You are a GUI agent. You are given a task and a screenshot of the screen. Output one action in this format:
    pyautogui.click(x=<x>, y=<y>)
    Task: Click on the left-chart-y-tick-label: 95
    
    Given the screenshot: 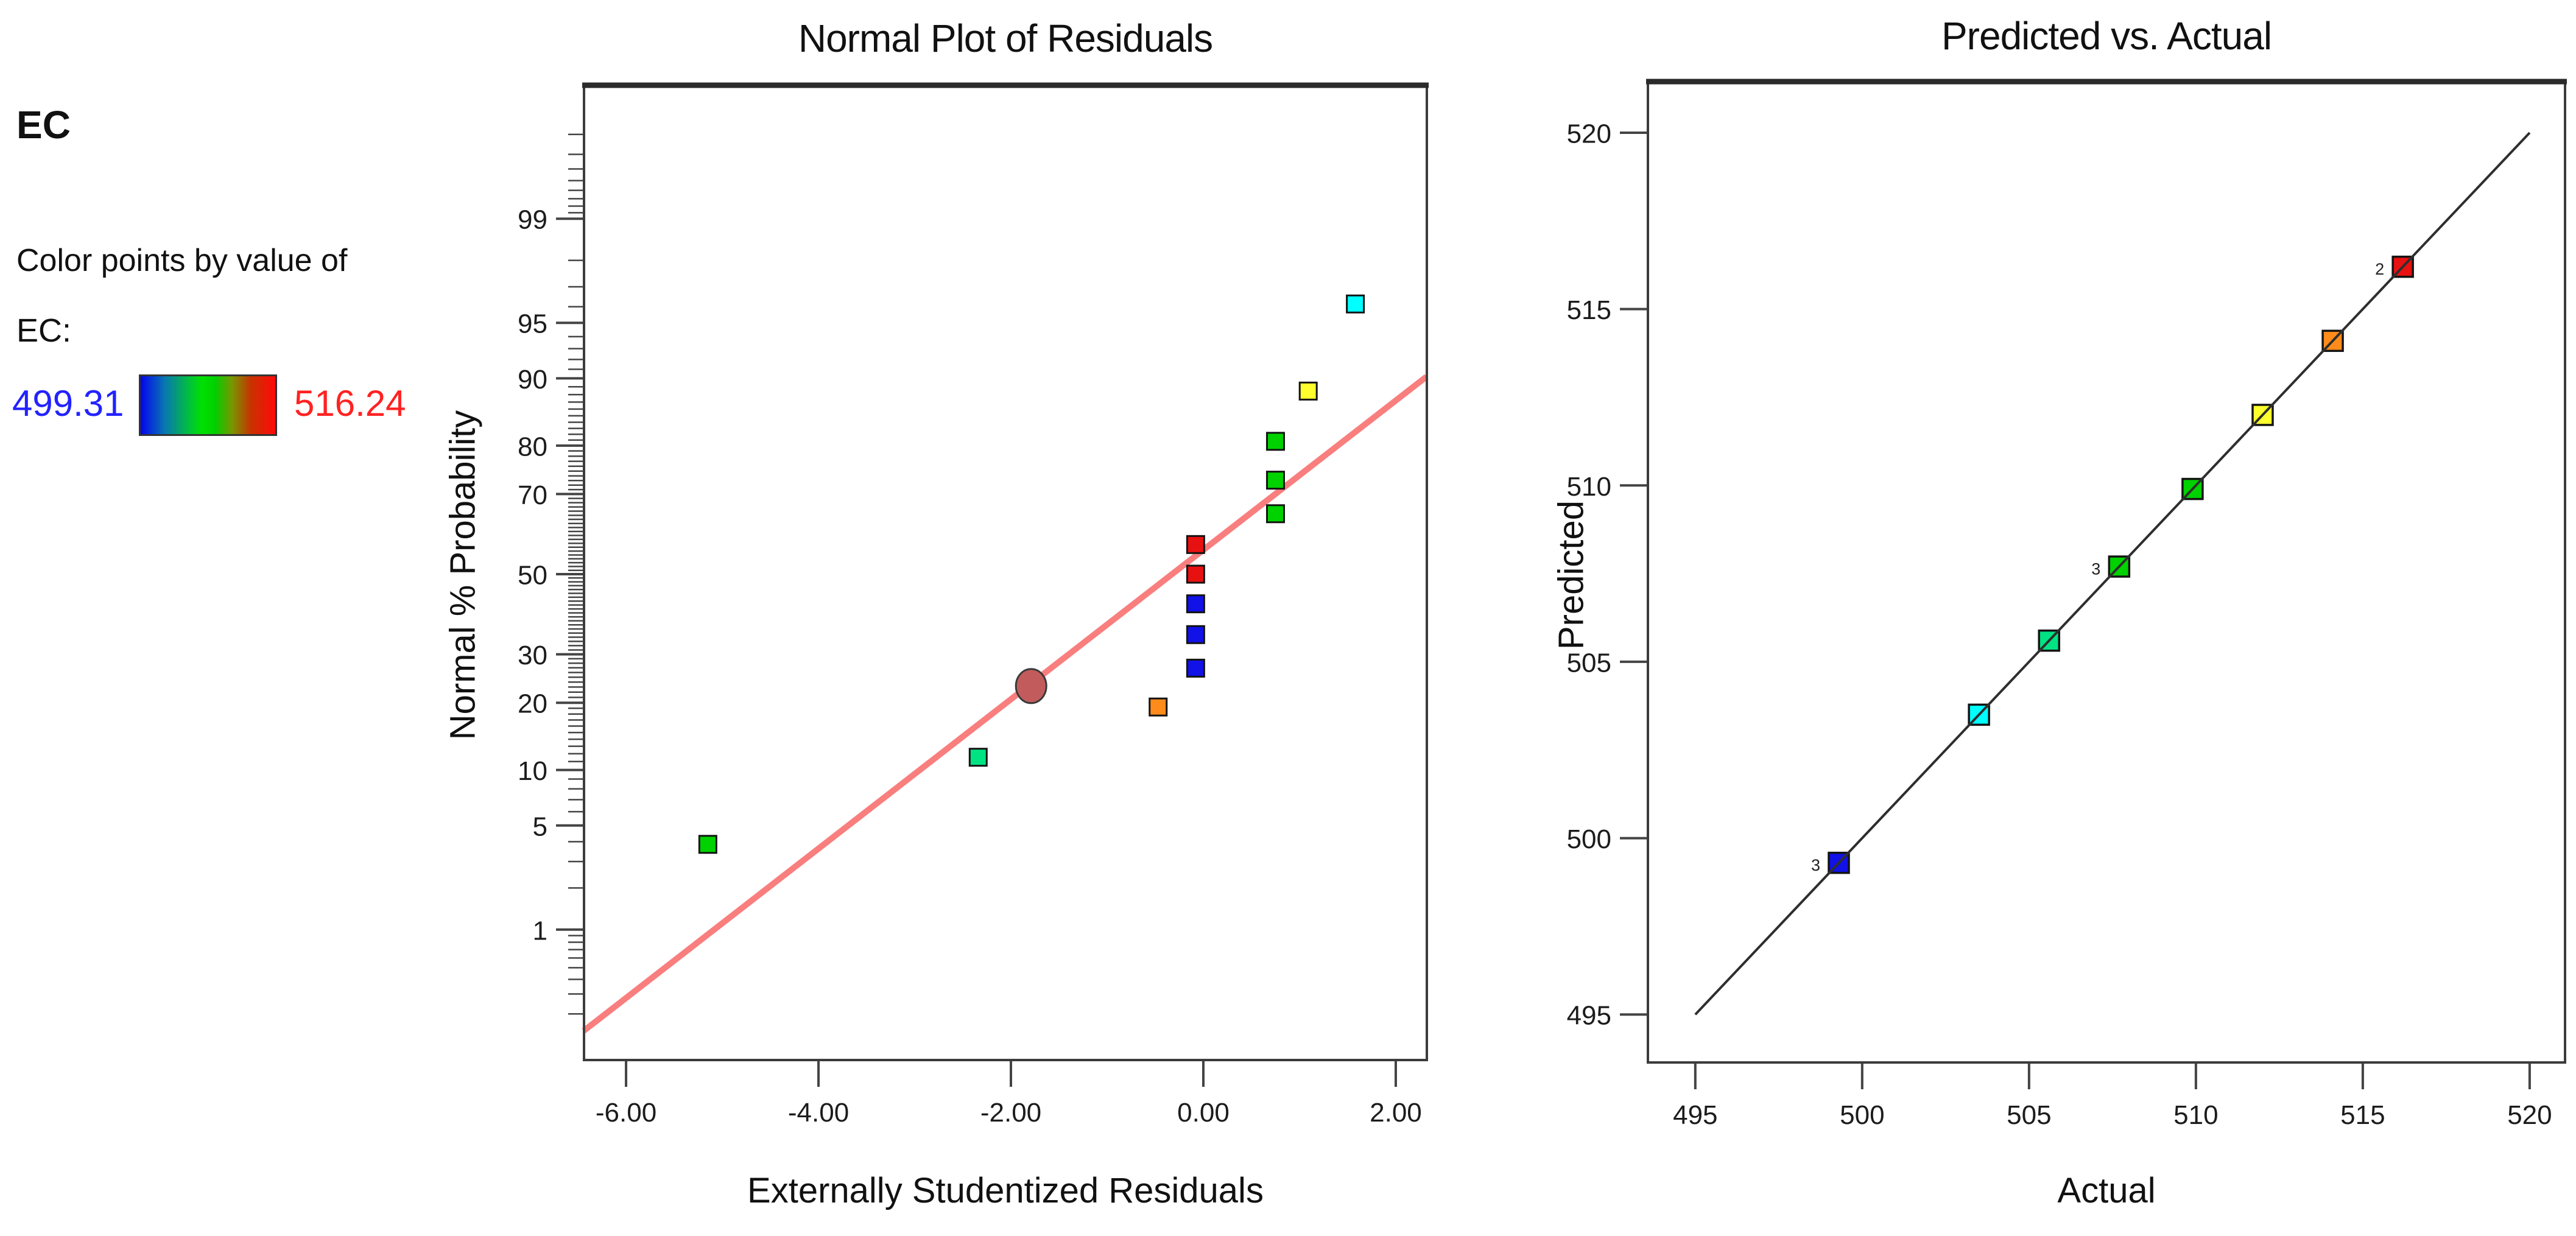 What is the action you would take?
    pyautogui.click(x=532, y=324)
    